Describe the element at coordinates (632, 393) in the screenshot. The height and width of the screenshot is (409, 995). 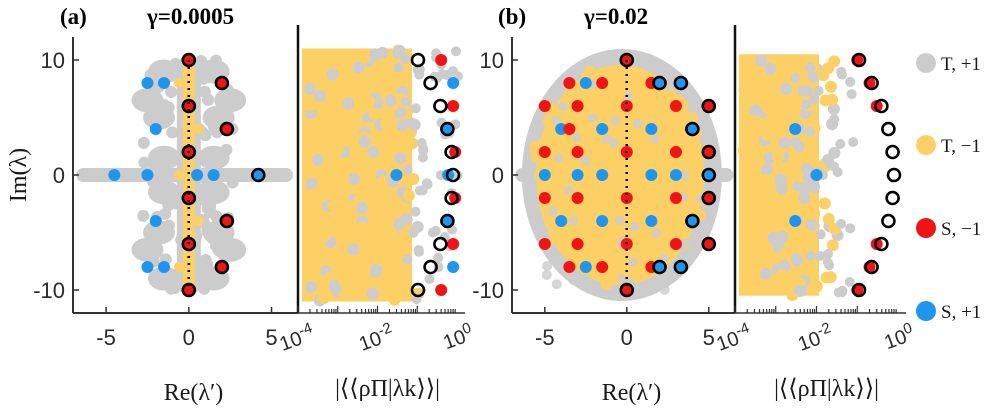
I see `panel-b-xlabel: Re(λ′)` at that location.